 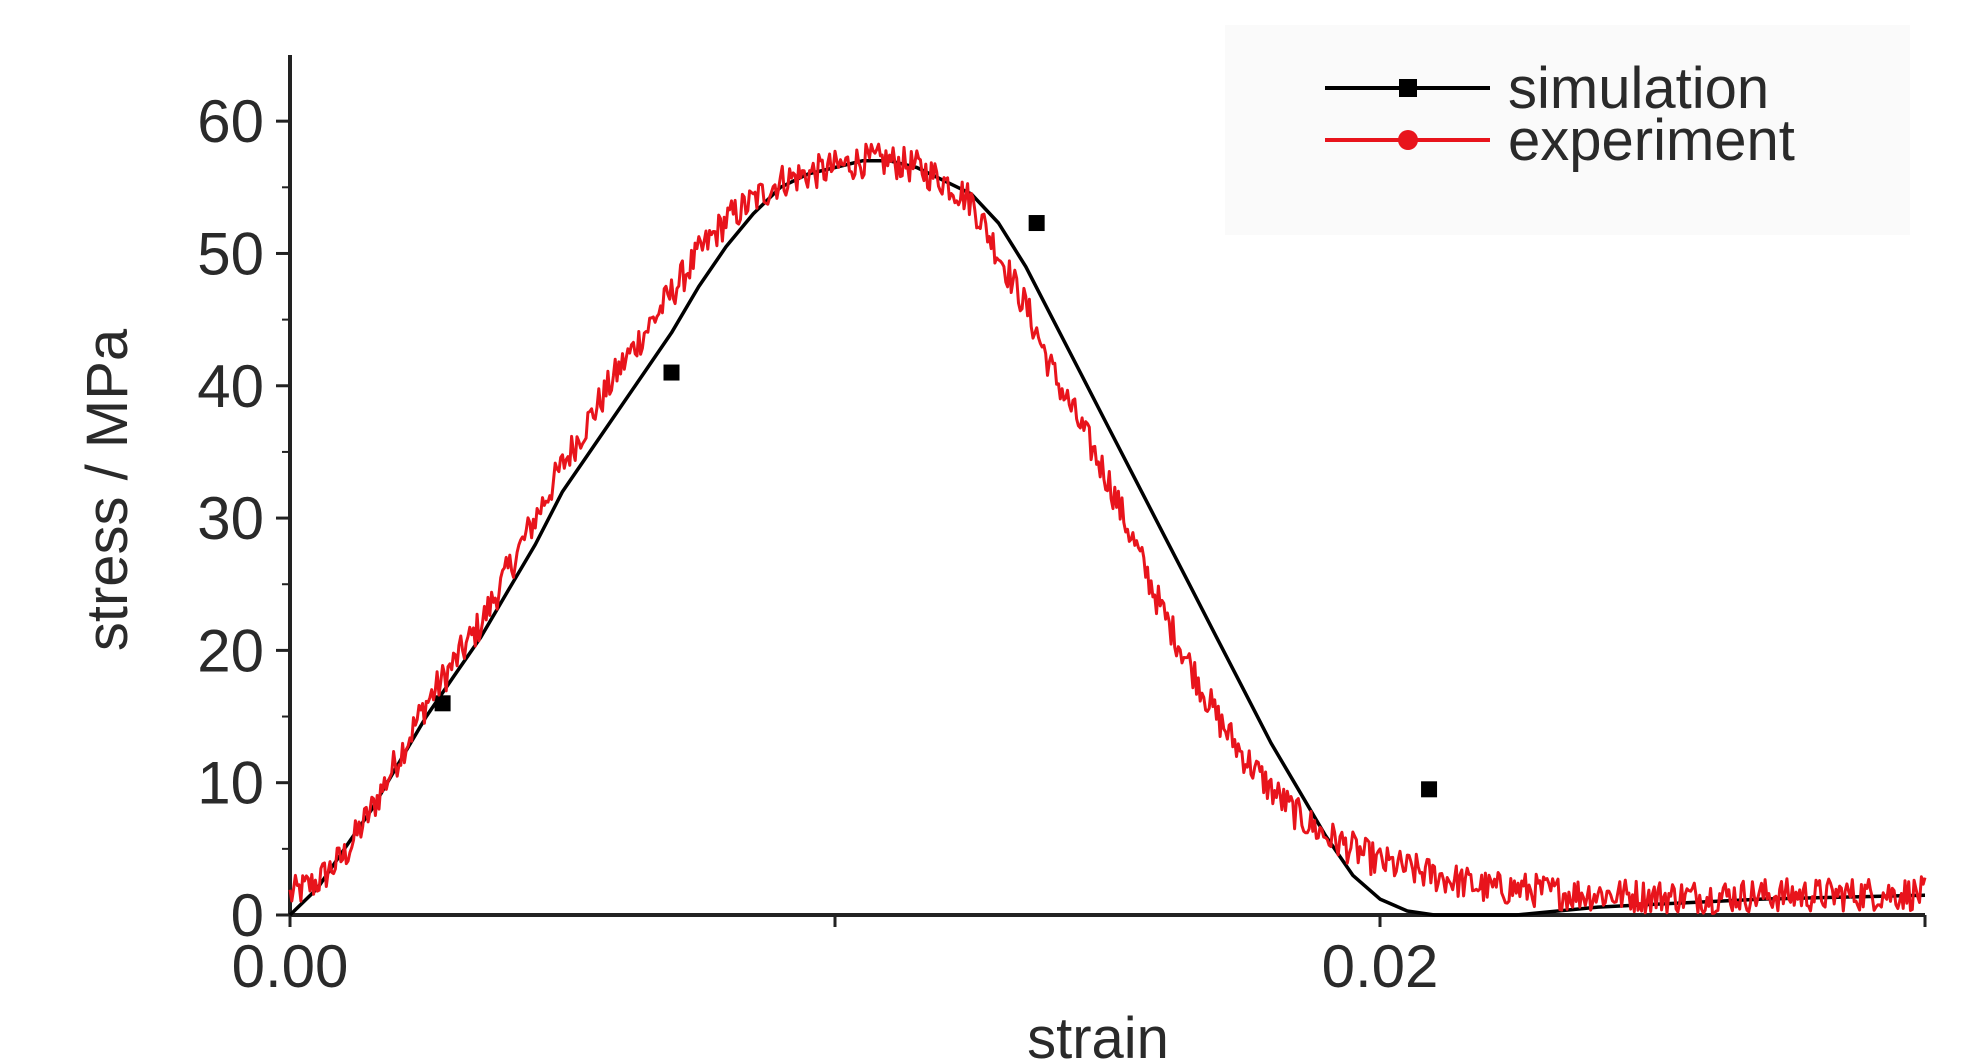 What do you see at coordinates (290, 966) in the screenshot?
I see `x-tick-label: 0.00` at bounding box center [290, 966].